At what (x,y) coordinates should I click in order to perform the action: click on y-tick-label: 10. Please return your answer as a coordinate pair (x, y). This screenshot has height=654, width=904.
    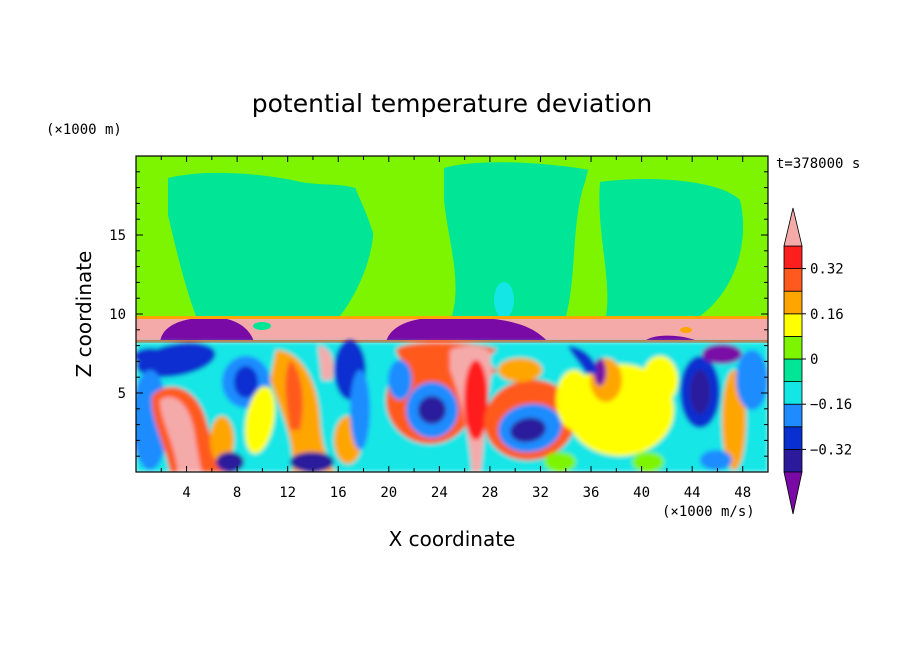
    Looking at the image, I should click on (117, 315).